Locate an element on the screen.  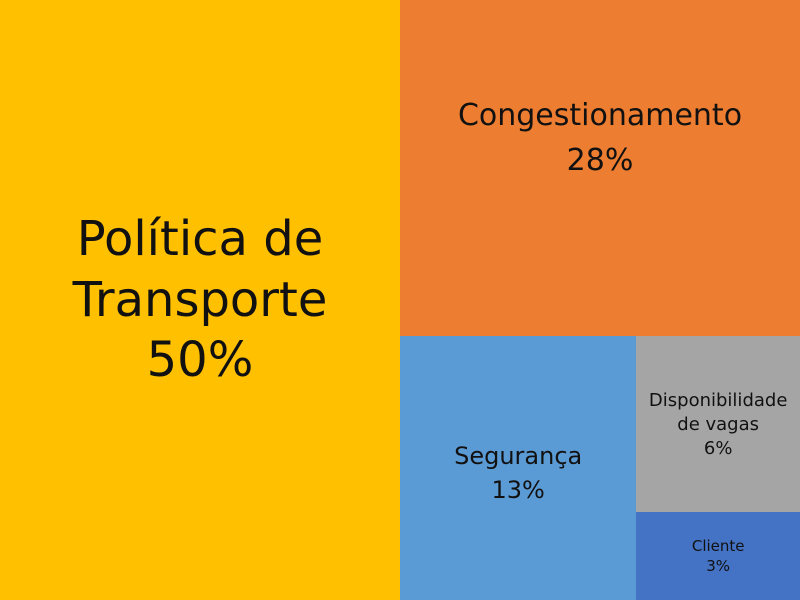
tile-disponibilidade-vagas: Disponibilidade de vagas 6% is located at coordinates (718, 424).